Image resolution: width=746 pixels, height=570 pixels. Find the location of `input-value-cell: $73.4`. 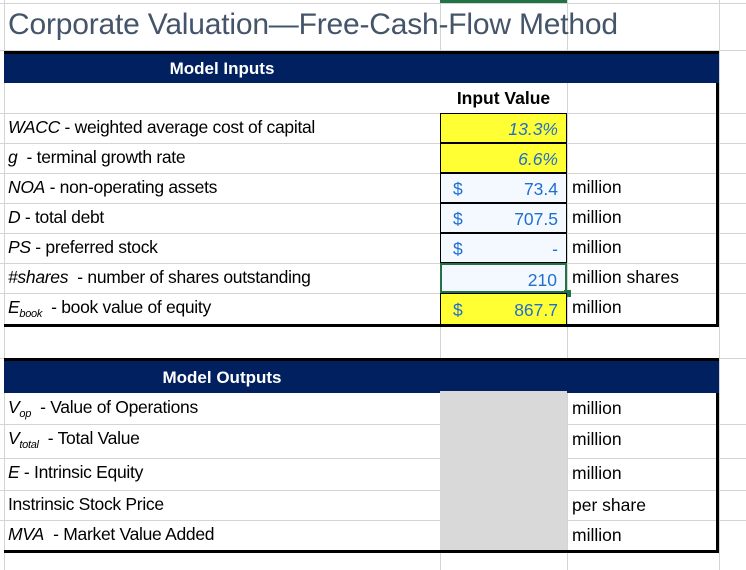

input-value-cell: $73.4 is located at coordinates (503, 188).